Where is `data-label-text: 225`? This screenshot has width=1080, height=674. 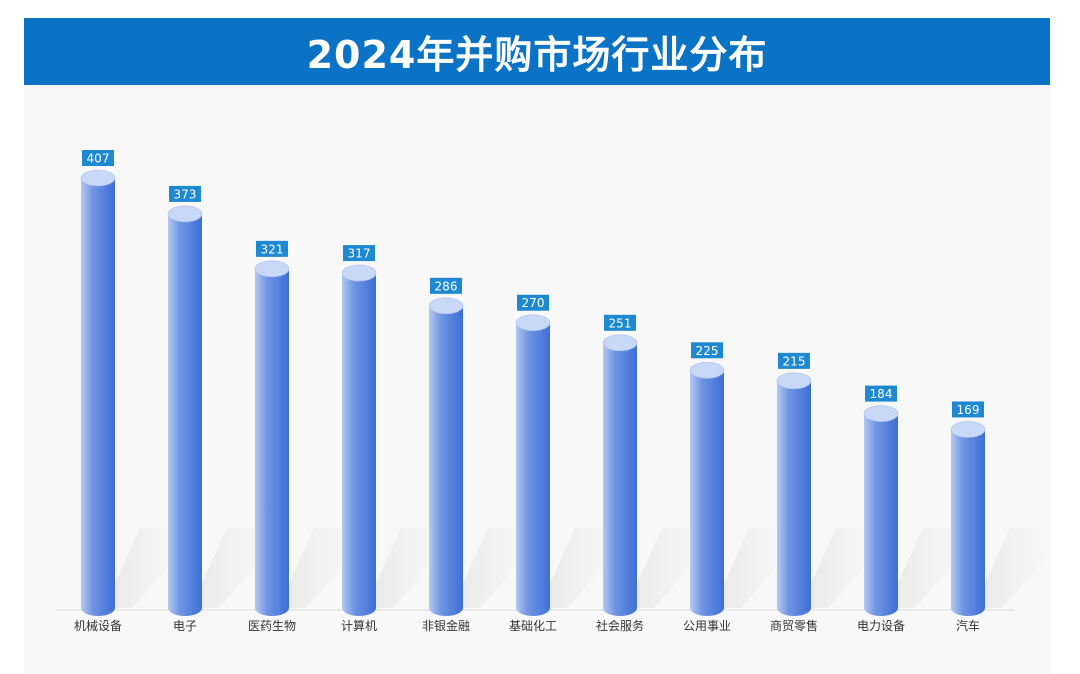
data-label-text: 225 is located at coordinates (707, 351).